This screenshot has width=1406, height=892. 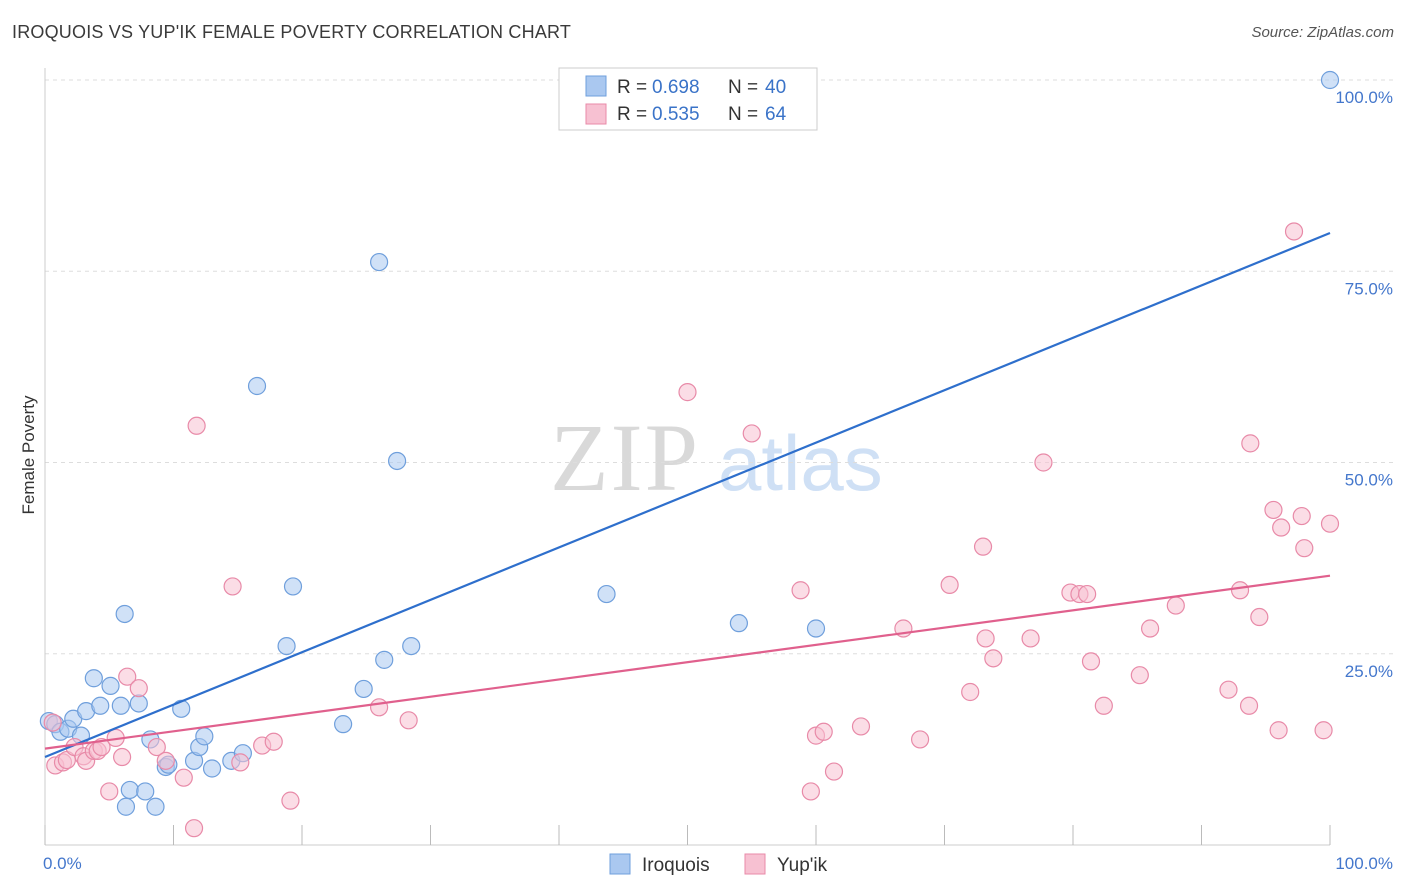 I want to click on x-tick-label-1: 100.0%, so click(x=1364, y=863).